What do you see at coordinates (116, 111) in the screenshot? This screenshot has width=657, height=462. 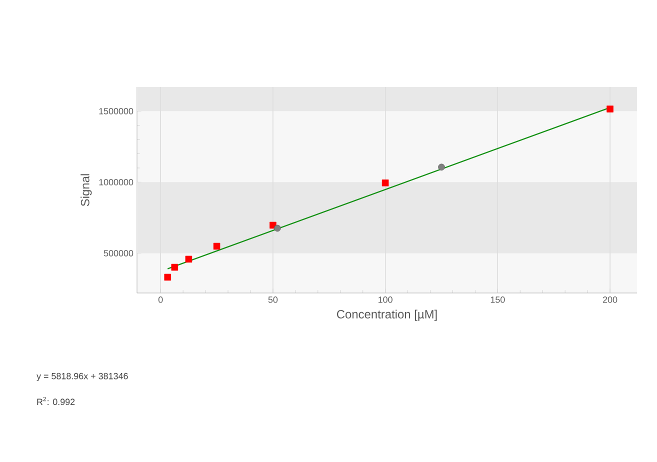 I see `y-tick-label: 1500000` at bounding box center [116, 111].